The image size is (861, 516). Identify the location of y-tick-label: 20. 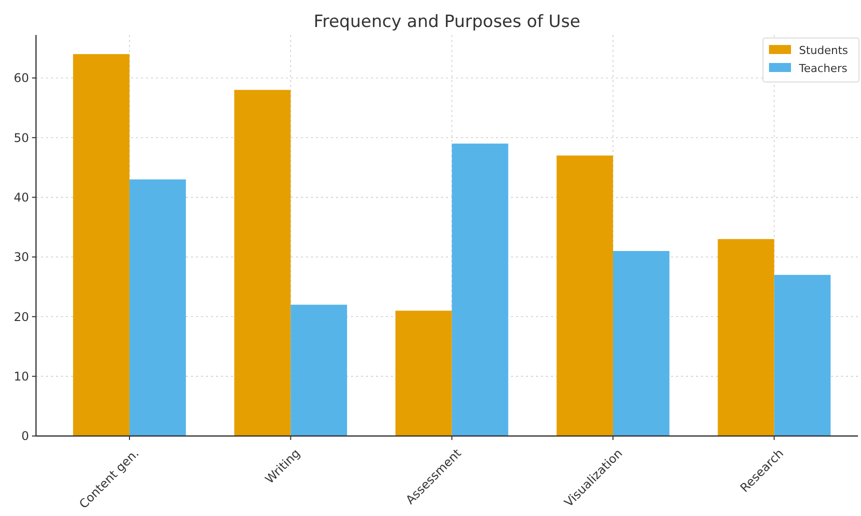
(21, 317).